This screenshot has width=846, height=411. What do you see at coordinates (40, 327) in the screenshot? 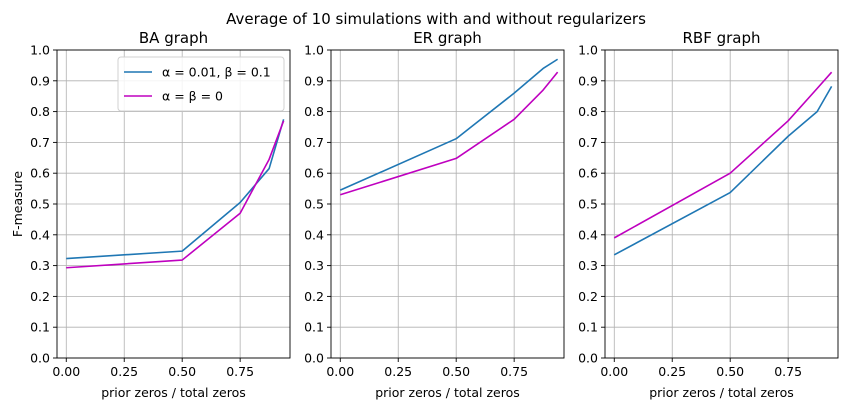
I see `panel-1-ytick-label-1: 0.1` at bounding box center [40, 327].